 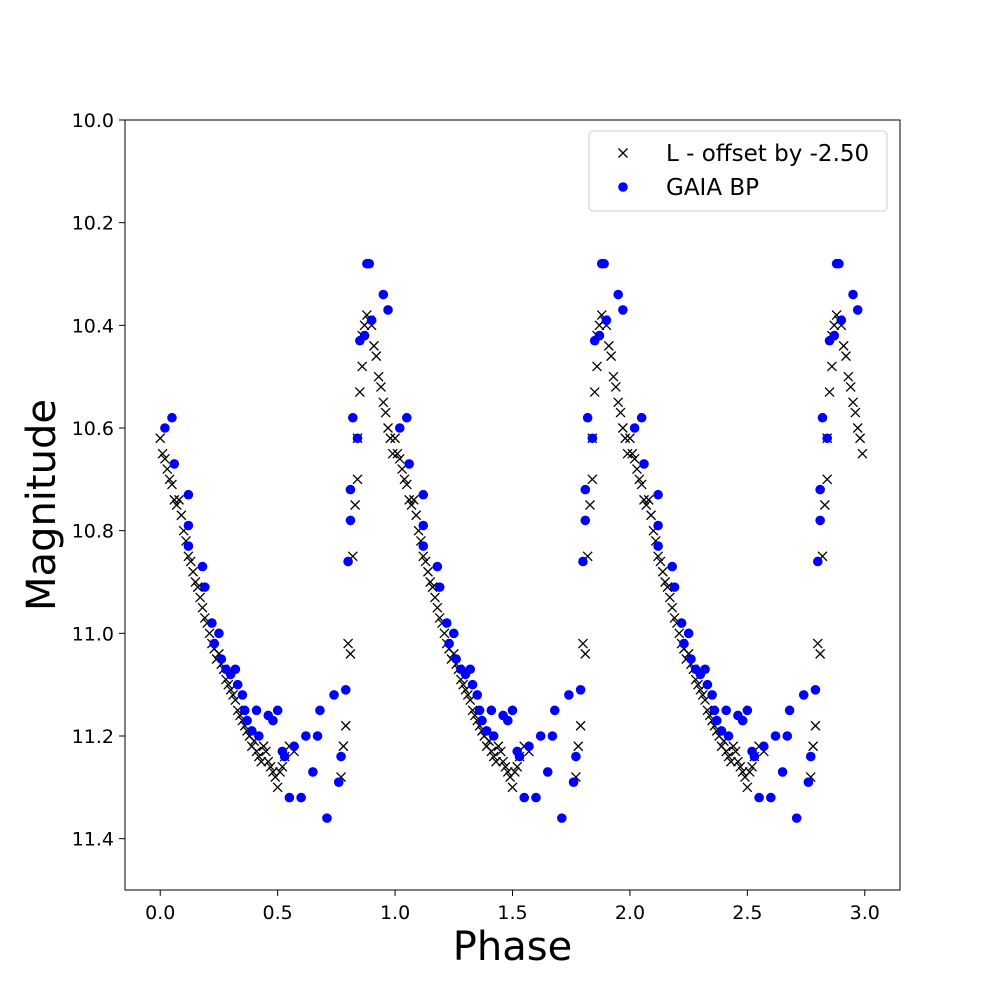 What do you see at coordinates (93, 737) in the screenshot?
I see `y-tick-label: 11.2` at bounding box center [93, 737].